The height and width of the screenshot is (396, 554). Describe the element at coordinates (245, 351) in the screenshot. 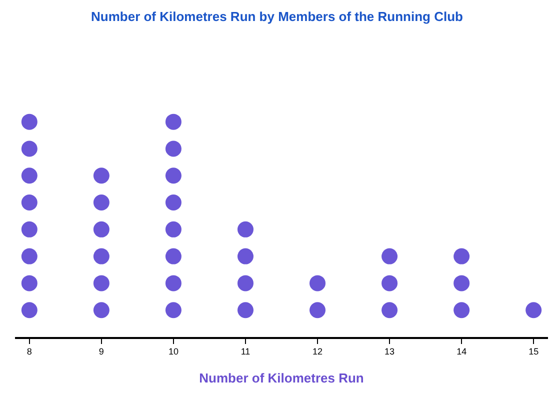

I see `x-tick-label: 11` at that location.